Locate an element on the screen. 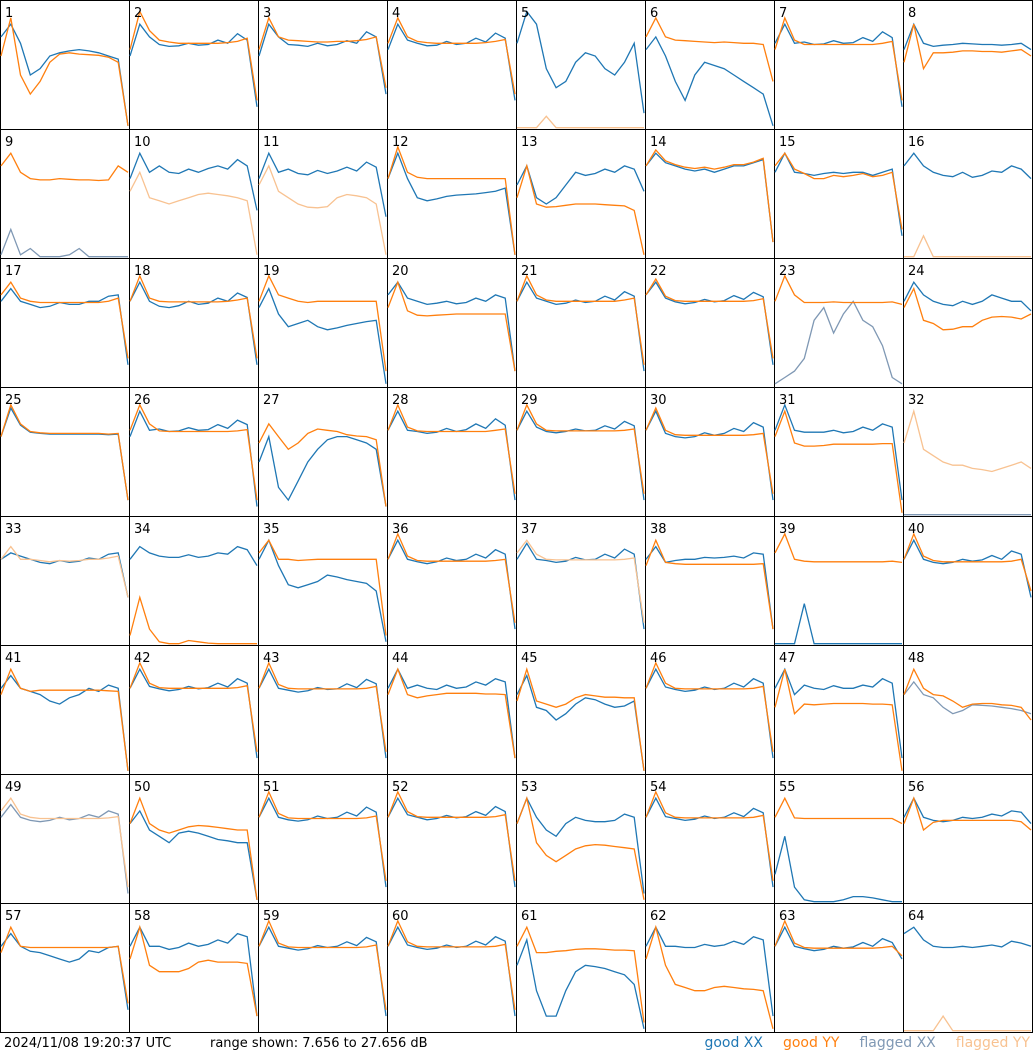 This screenshot has width=1033, height=1053. panel-label: 6 is located at coordinates (654, 13).